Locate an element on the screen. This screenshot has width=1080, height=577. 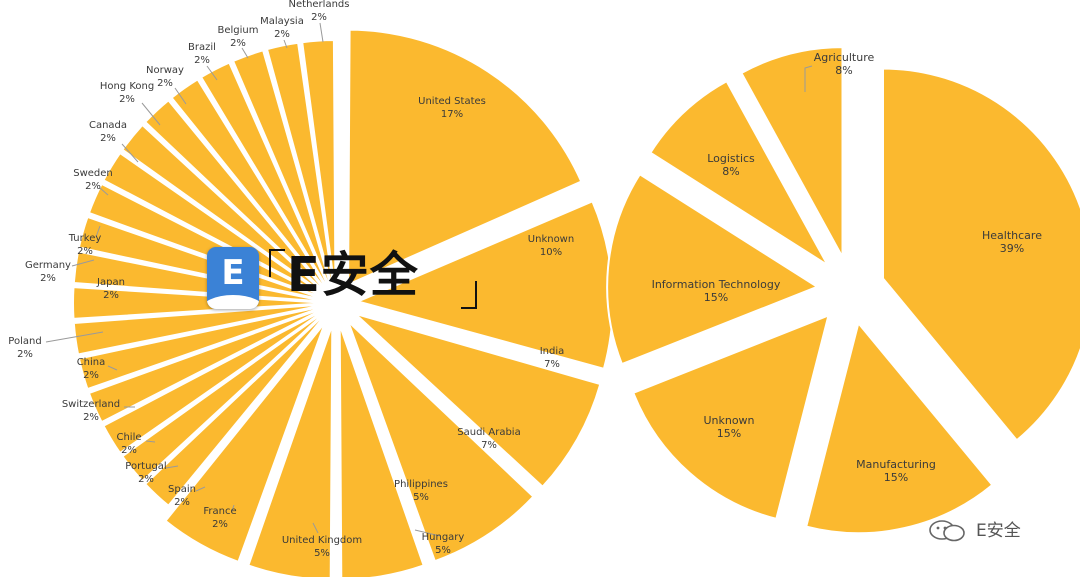
slice-value-turkey: 2% is located at coordinates (85, 251).